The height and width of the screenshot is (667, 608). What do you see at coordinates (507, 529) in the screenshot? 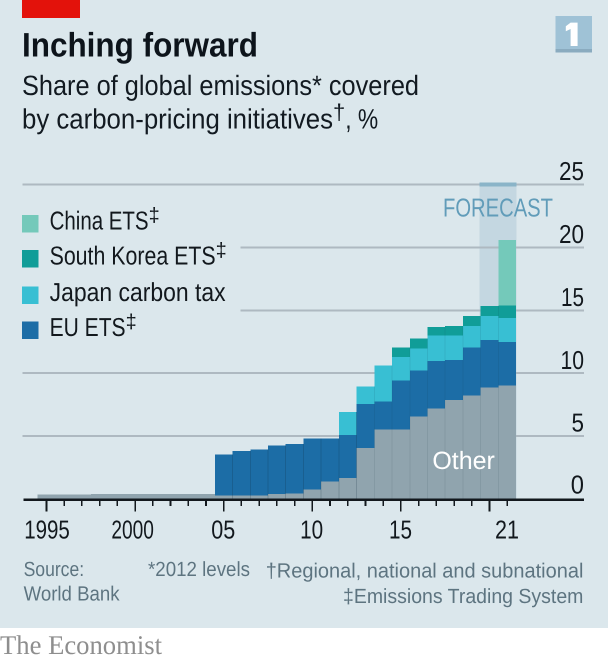
I see `svg-text: 21` at bounding box center [507, 529].